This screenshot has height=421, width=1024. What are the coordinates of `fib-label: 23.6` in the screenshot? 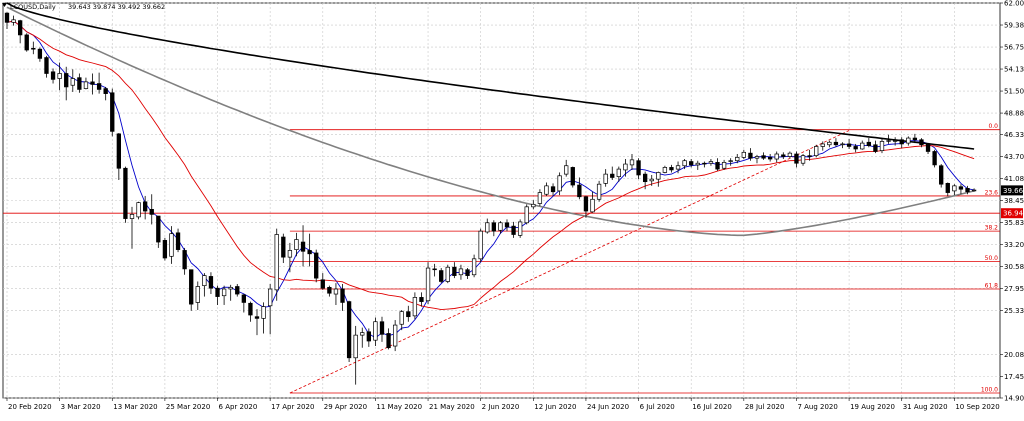 It's located at (992, 192).